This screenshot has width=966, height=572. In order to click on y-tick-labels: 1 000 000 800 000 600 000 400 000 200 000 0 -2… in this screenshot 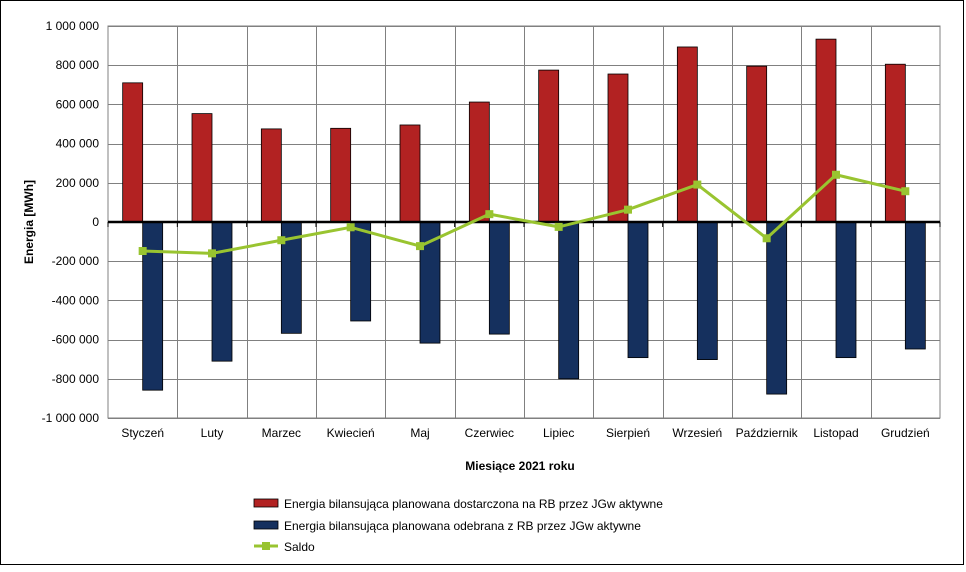, I will do `click(71, 222)`.